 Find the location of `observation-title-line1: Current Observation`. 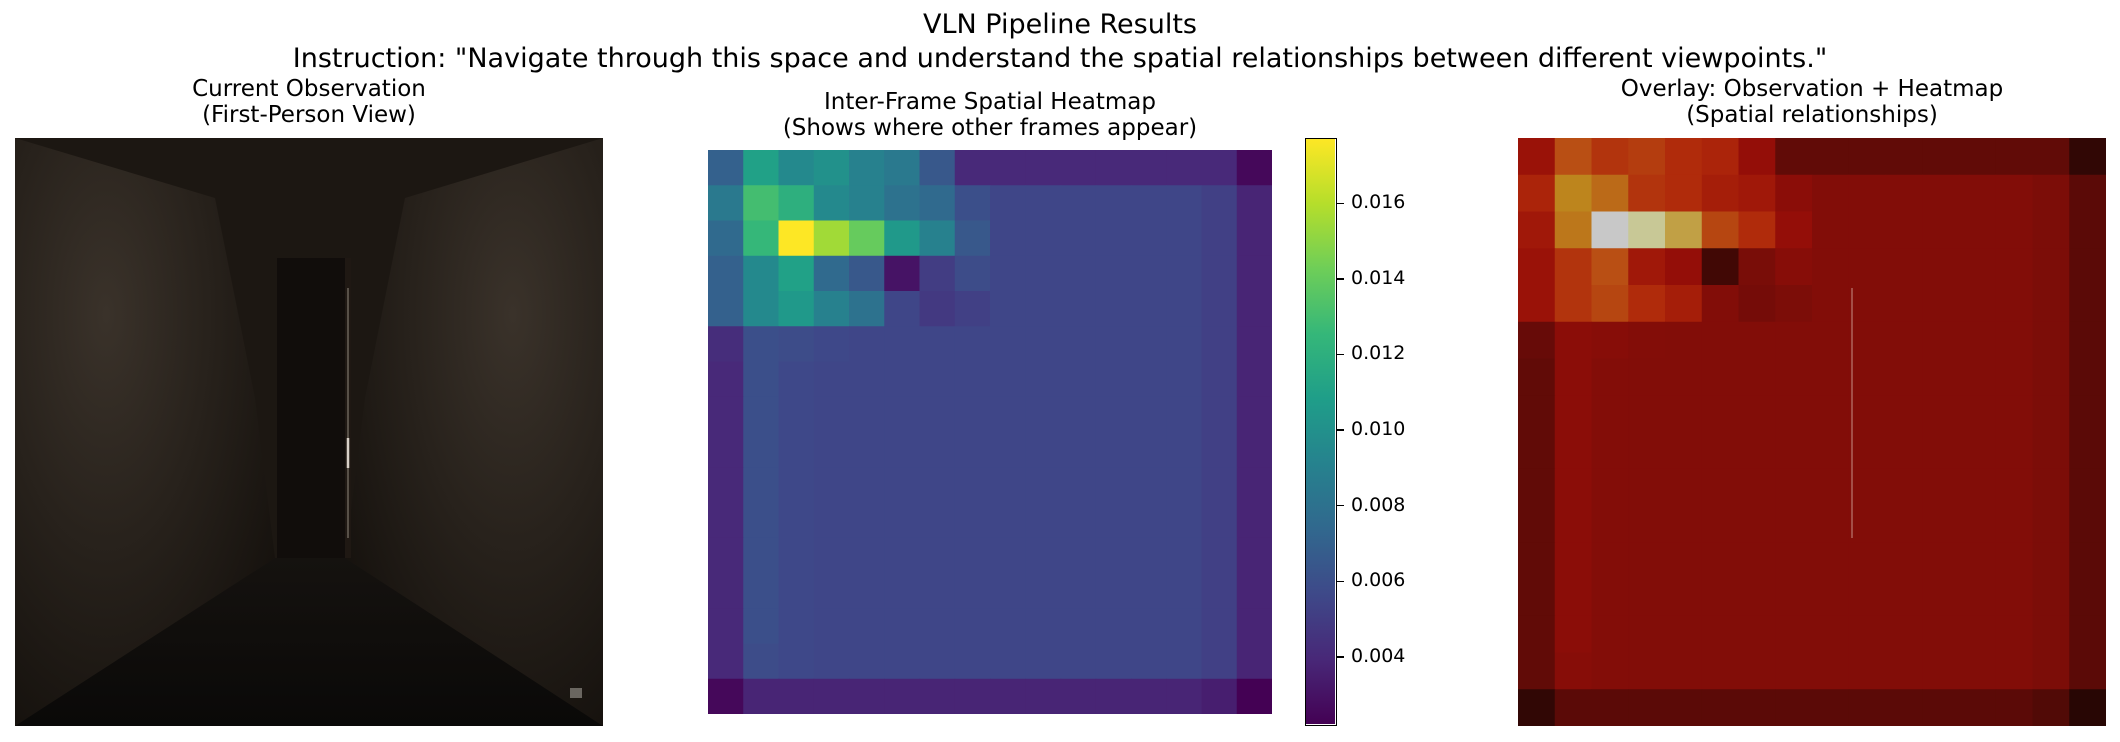

observation-title-line1: Current Observation is located at coordinates (309, 89).